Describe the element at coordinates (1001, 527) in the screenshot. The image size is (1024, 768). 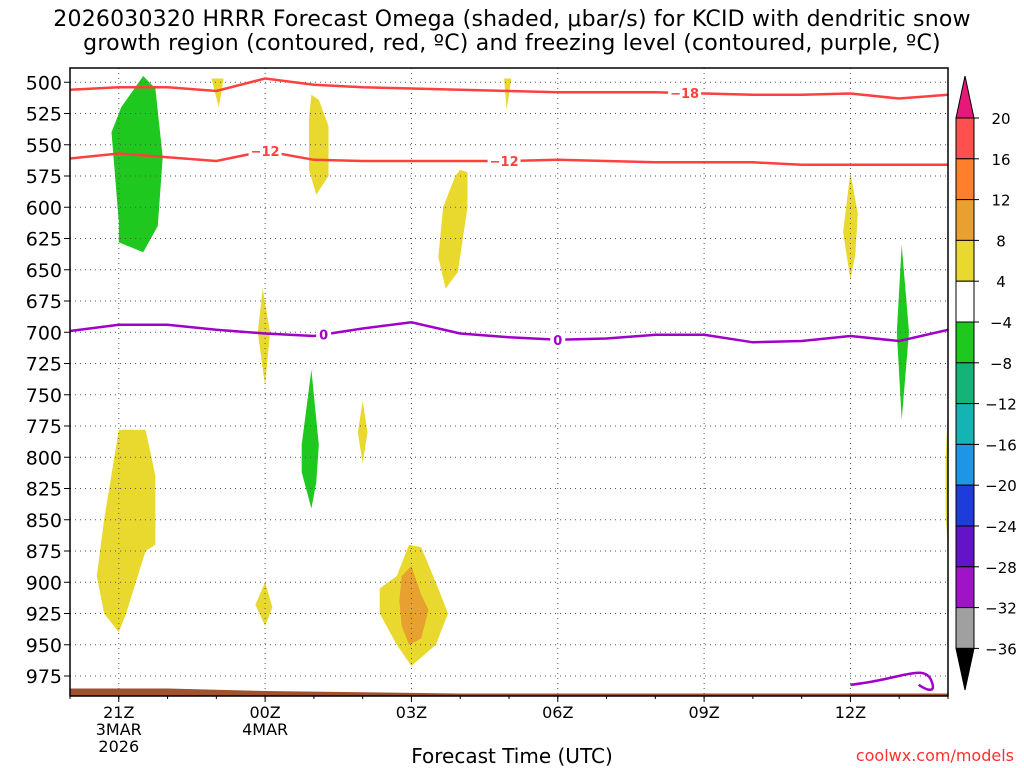
I see `colorbar-label-10: −24` at that location.